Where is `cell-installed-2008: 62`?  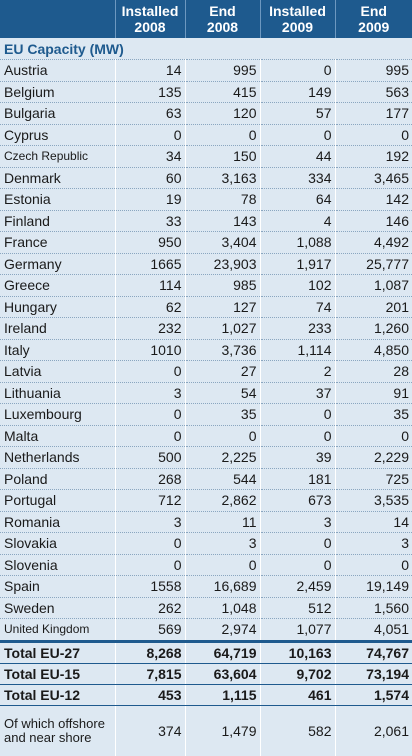
cell-installed-2008: 62 is located at coordinates (149, 307).